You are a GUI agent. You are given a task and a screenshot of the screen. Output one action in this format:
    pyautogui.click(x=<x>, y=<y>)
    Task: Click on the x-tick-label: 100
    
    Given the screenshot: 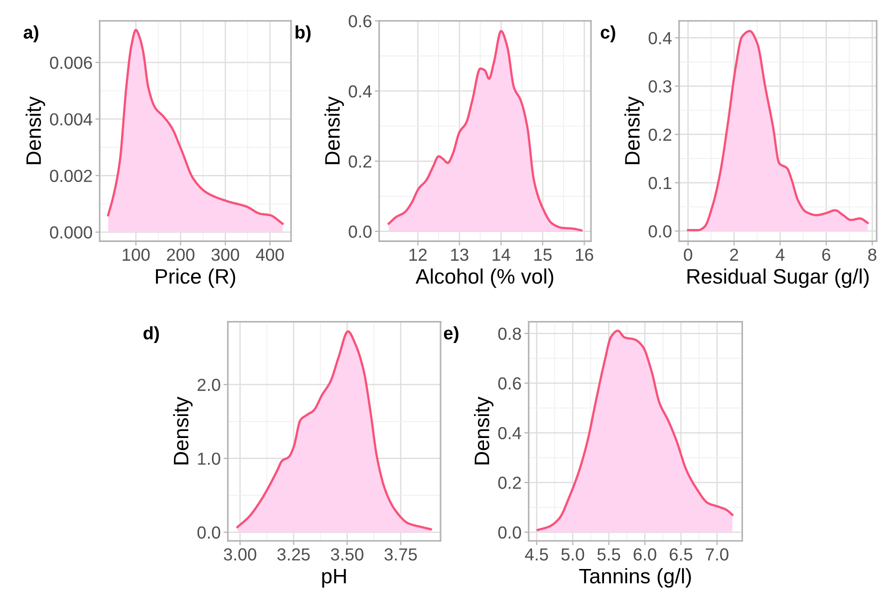 What is the action you would take?
    pyautogui.click(x=136, y=254)
    